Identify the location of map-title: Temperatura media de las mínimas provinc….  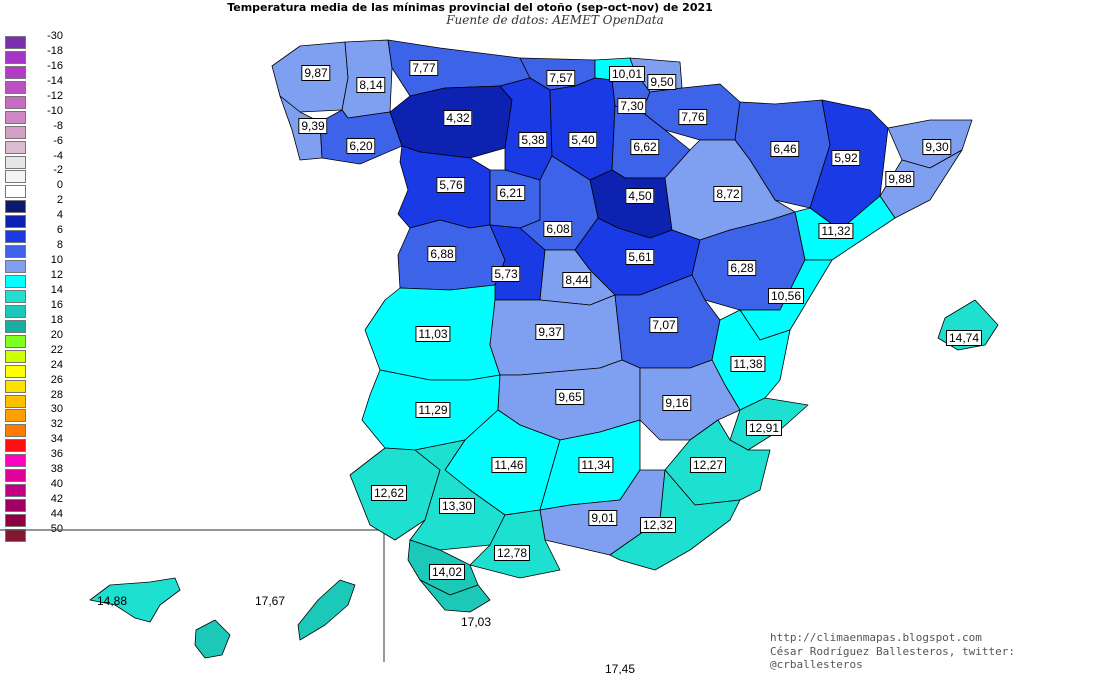
(470, 7).